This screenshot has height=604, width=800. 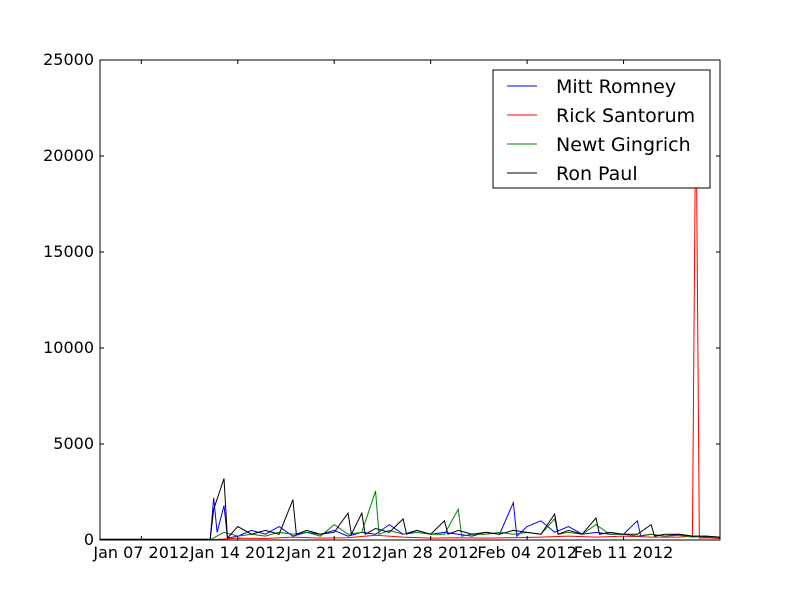 I want to click on legend-label: Mitt Romney, so click(x=616, y=87).